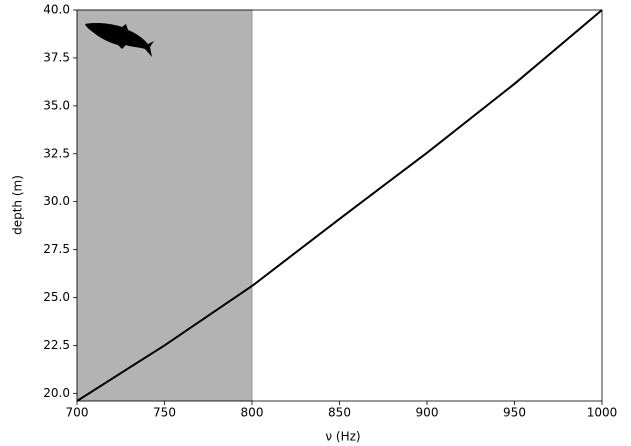 The width and height of the screenshot is (631, 446). I want to click on x-axis-label: ν (Hz), so click(342, 437).